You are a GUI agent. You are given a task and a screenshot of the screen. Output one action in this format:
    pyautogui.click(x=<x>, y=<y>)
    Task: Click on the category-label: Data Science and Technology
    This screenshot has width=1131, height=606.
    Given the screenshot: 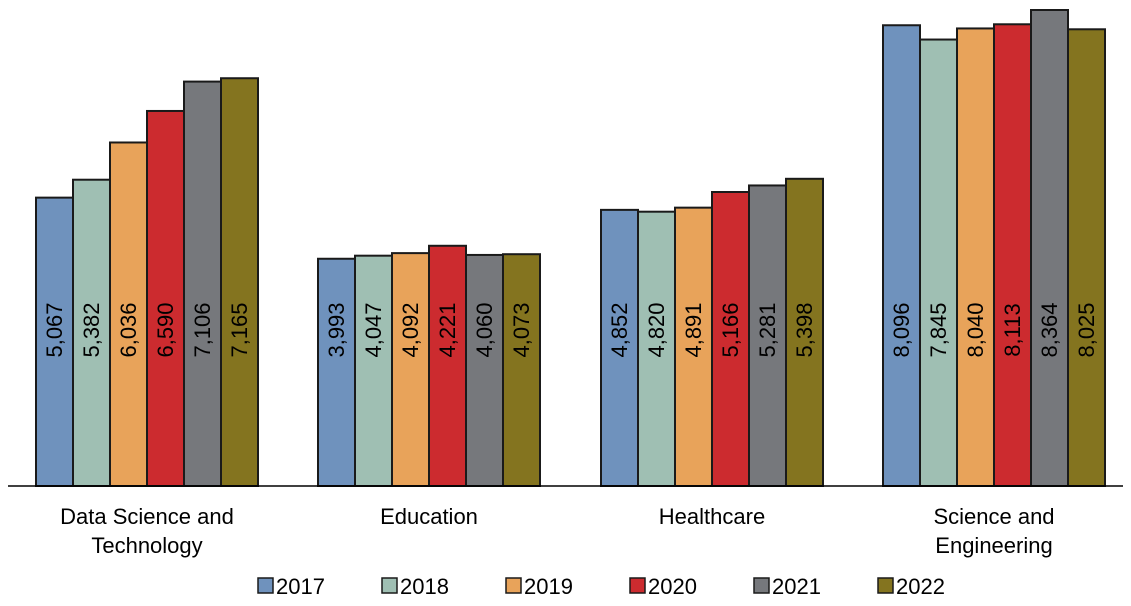 What is the action you would take?
    pyautogui.click(x=147, y=531)
    